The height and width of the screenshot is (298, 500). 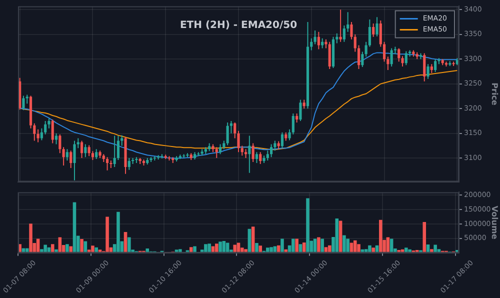 What do you see at coordinates (495, 94) in the screenshot?
I see `y-axis-title: Price` at bounding box center [495, 94].